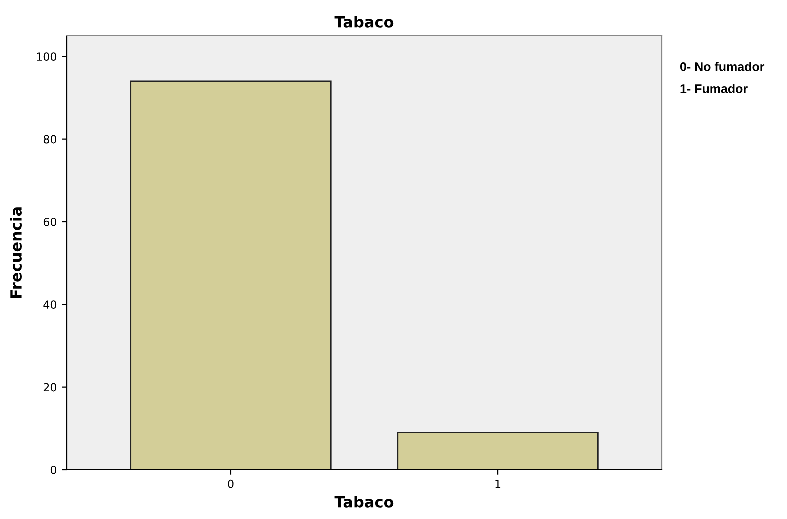 Image resolution: width=787 pixels, height=519 pixels. I want to click on chart-title: Tabaco, so click(364, 22).